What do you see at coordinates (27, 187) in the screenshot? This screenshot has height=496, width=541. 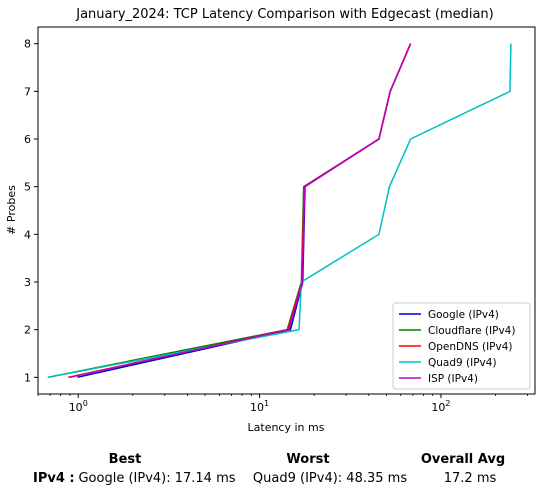 I see `y-tick-label: 5` at bounding box center [27, 187].